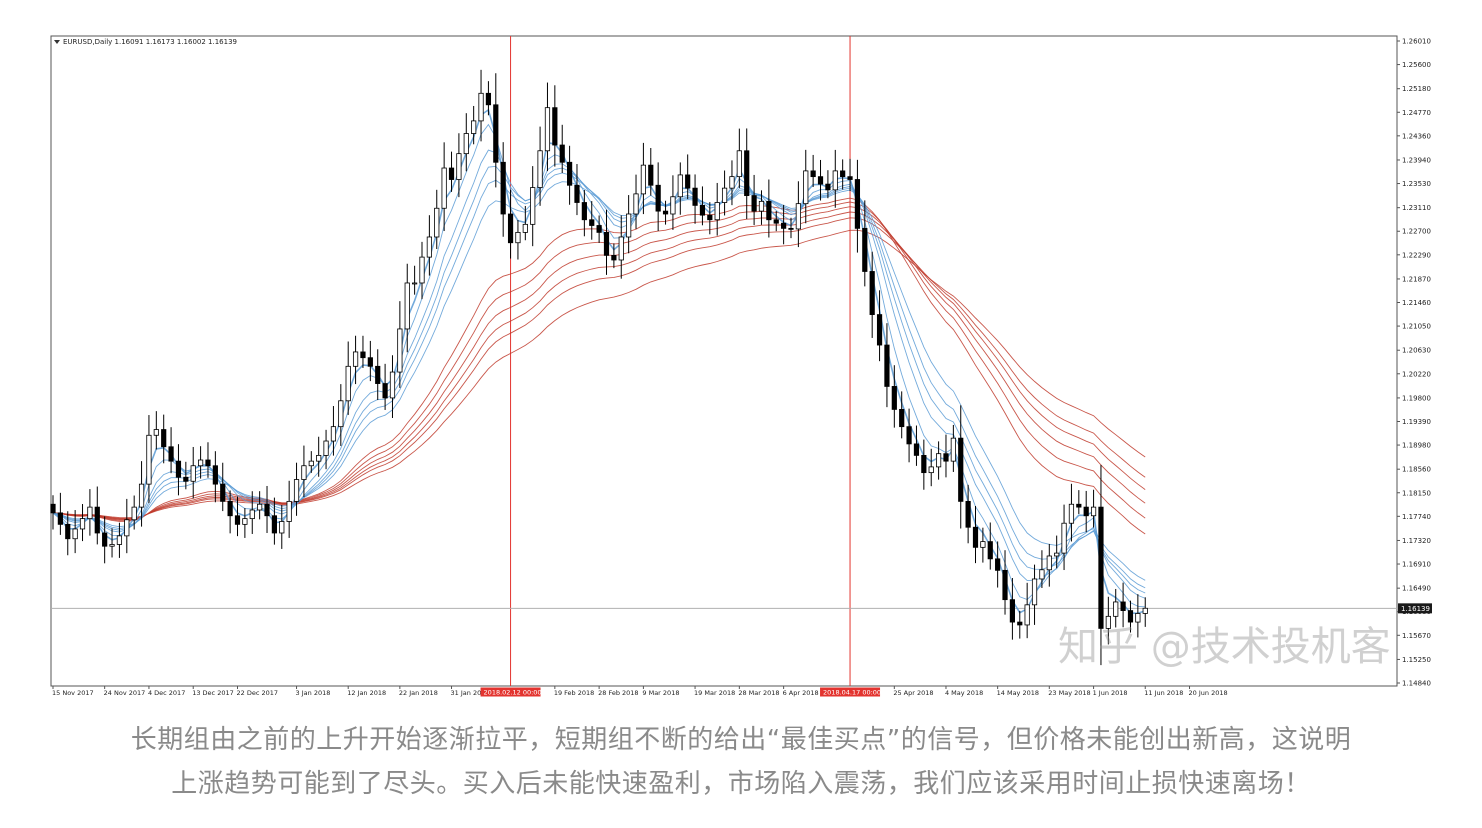 This screenshot has width=1482, height=828. I want to click on y-tick-label: 1.19800, so click(1416, 398).